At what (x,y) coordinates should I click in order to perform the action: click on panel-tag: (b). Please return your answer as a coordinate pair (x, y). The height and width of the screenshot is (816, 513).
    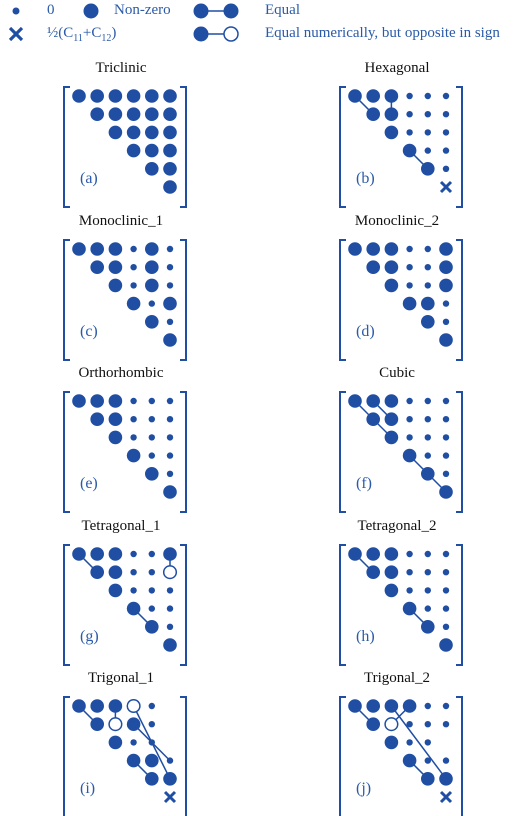
    Looking at the image, I should click on (365, 178).